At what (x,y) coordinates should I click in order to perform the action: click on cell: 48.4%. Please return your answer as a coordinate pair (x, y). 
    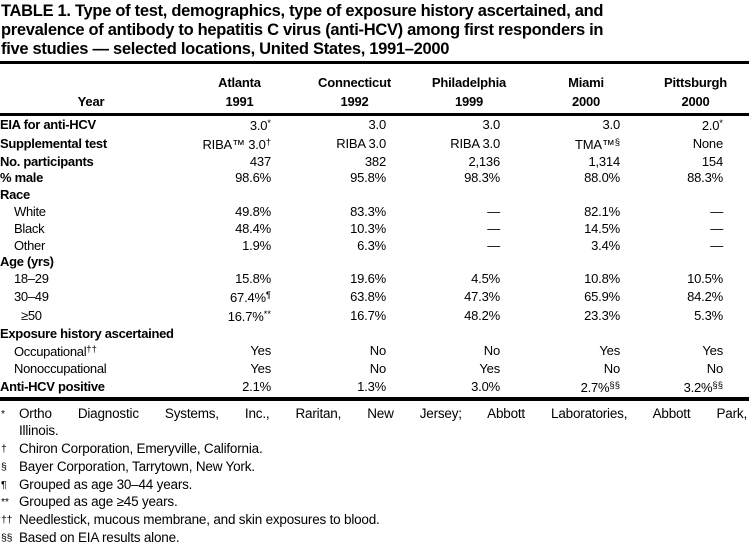
    Looking at the image, I should click on (253, 228).